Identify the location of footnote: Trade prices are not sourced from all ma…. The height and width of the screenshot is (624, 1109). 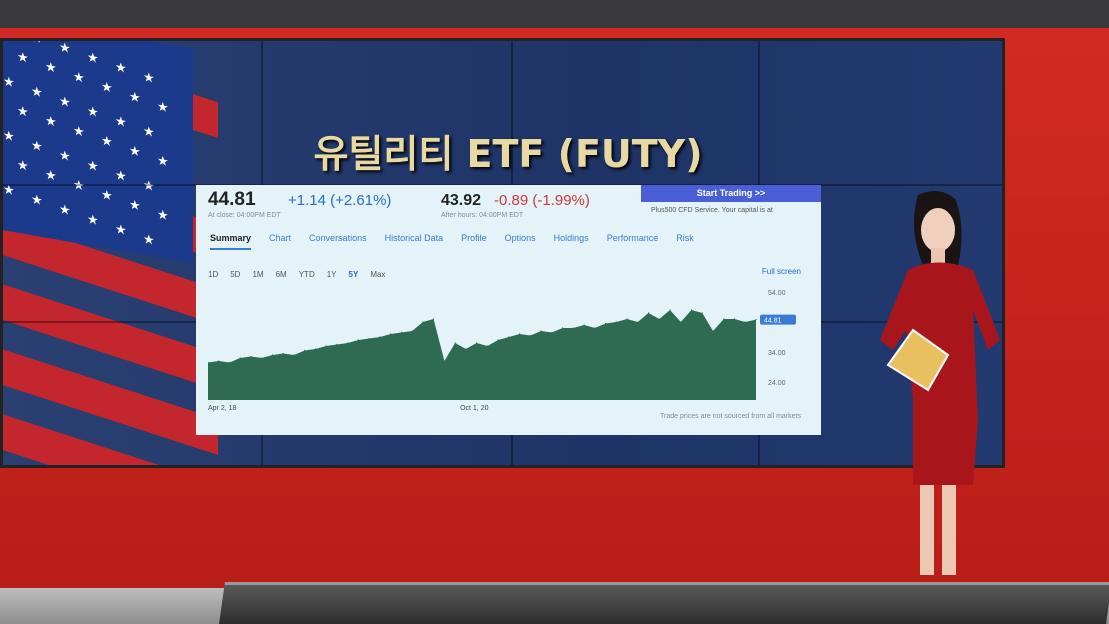
(730, 416).